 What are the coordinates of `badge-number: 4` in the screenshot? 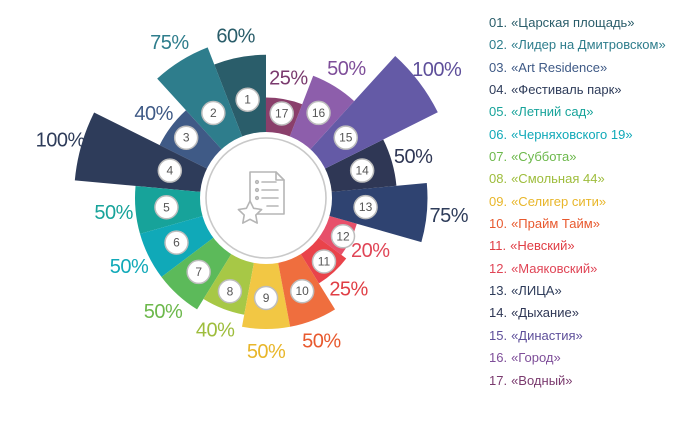 It's located at (169, 171).